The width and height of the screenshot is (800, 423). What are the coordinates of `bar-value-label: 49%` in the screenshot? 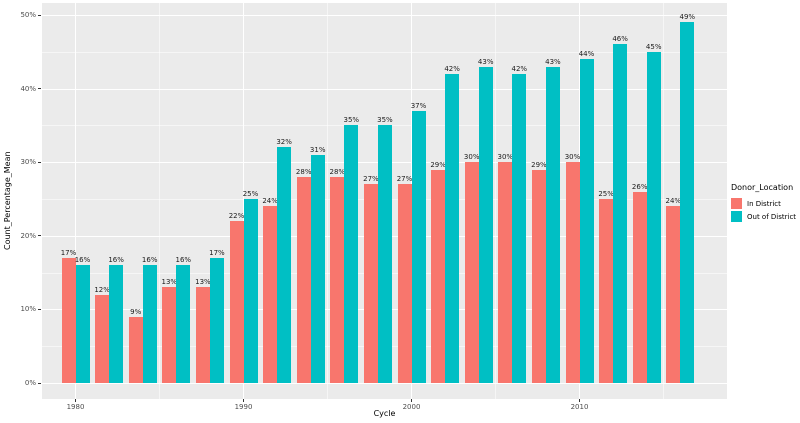 It's located at (687, 17).